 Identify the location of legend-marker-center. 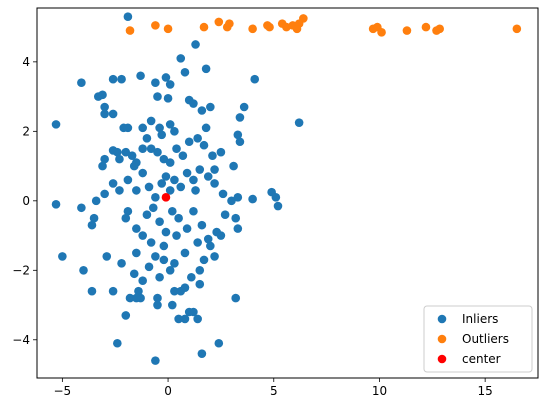
(442, 359).